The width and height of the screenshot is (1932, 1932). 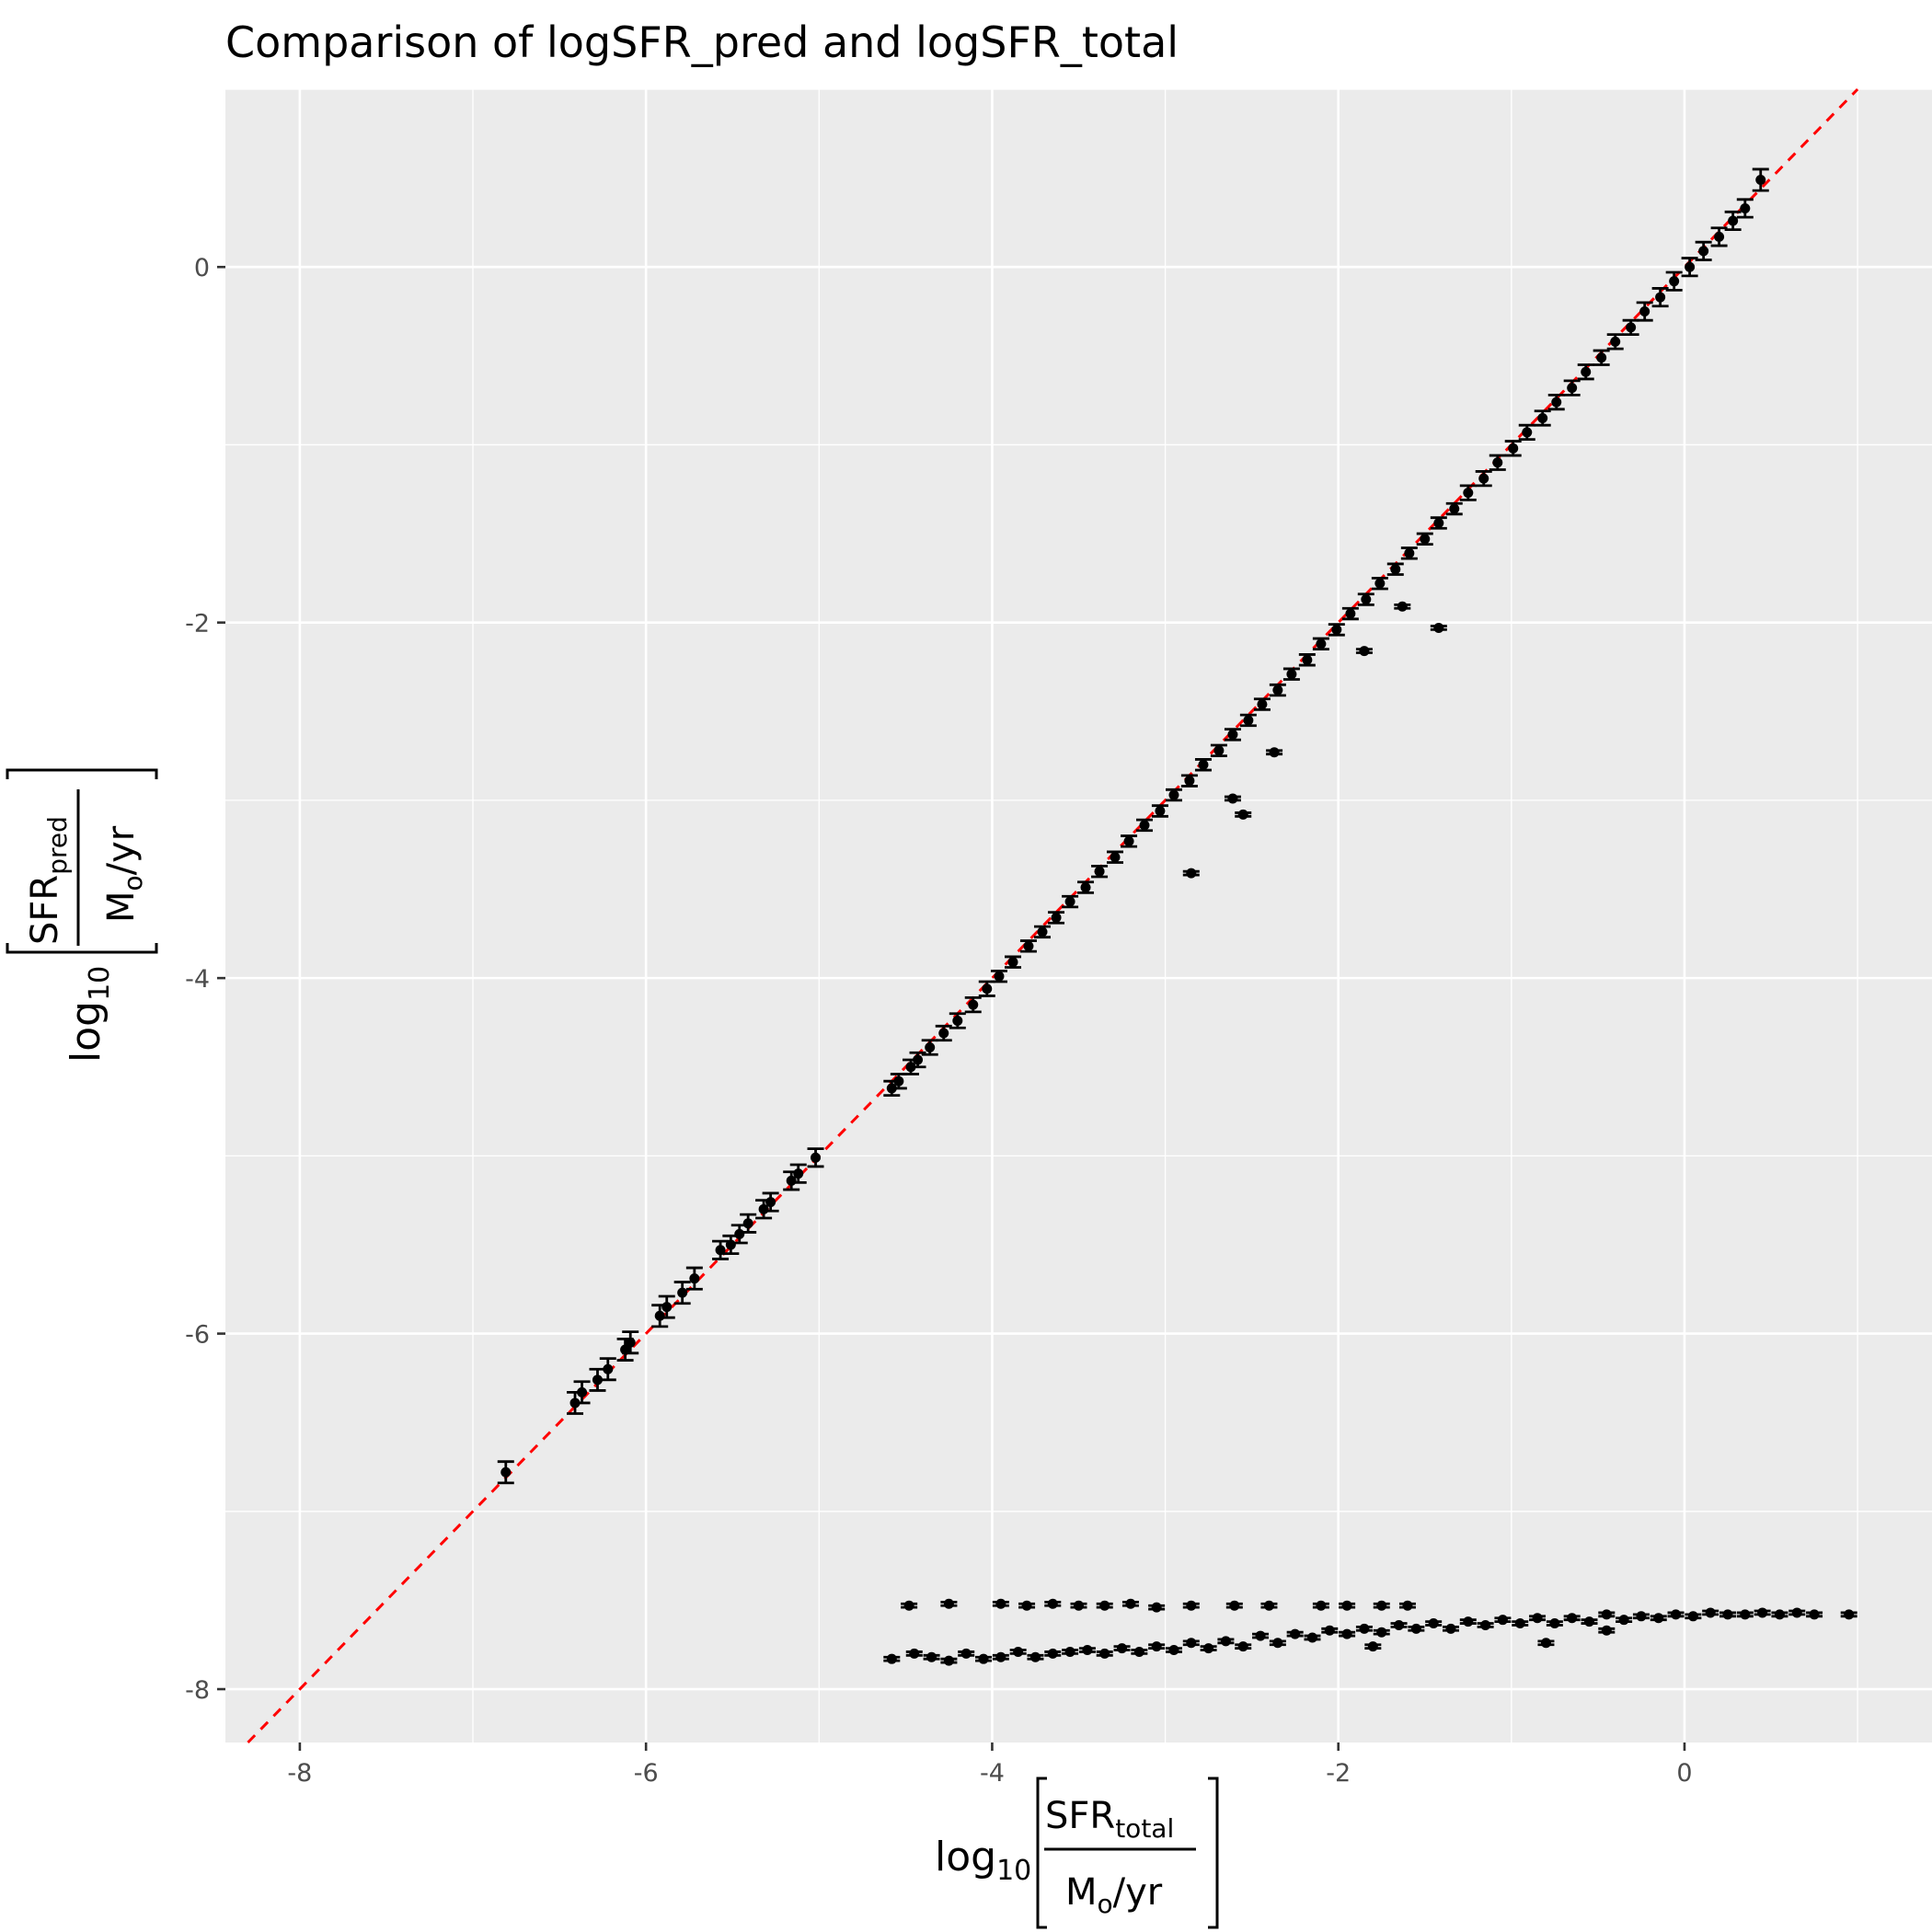 What do you see at coordinates (646, 1773) in the screenshot?
I see `x-tick-label: -6` at bounding box center [646, 1773].